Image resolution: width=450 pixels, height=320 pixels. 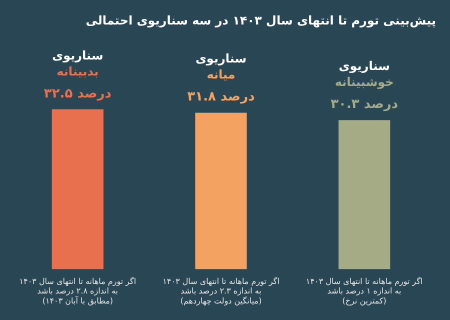 What do you see at coordinates (78, 63) in the screenshot?
I see `annotation: سناریوی بدبینانه` at bounding box center [78, 63].